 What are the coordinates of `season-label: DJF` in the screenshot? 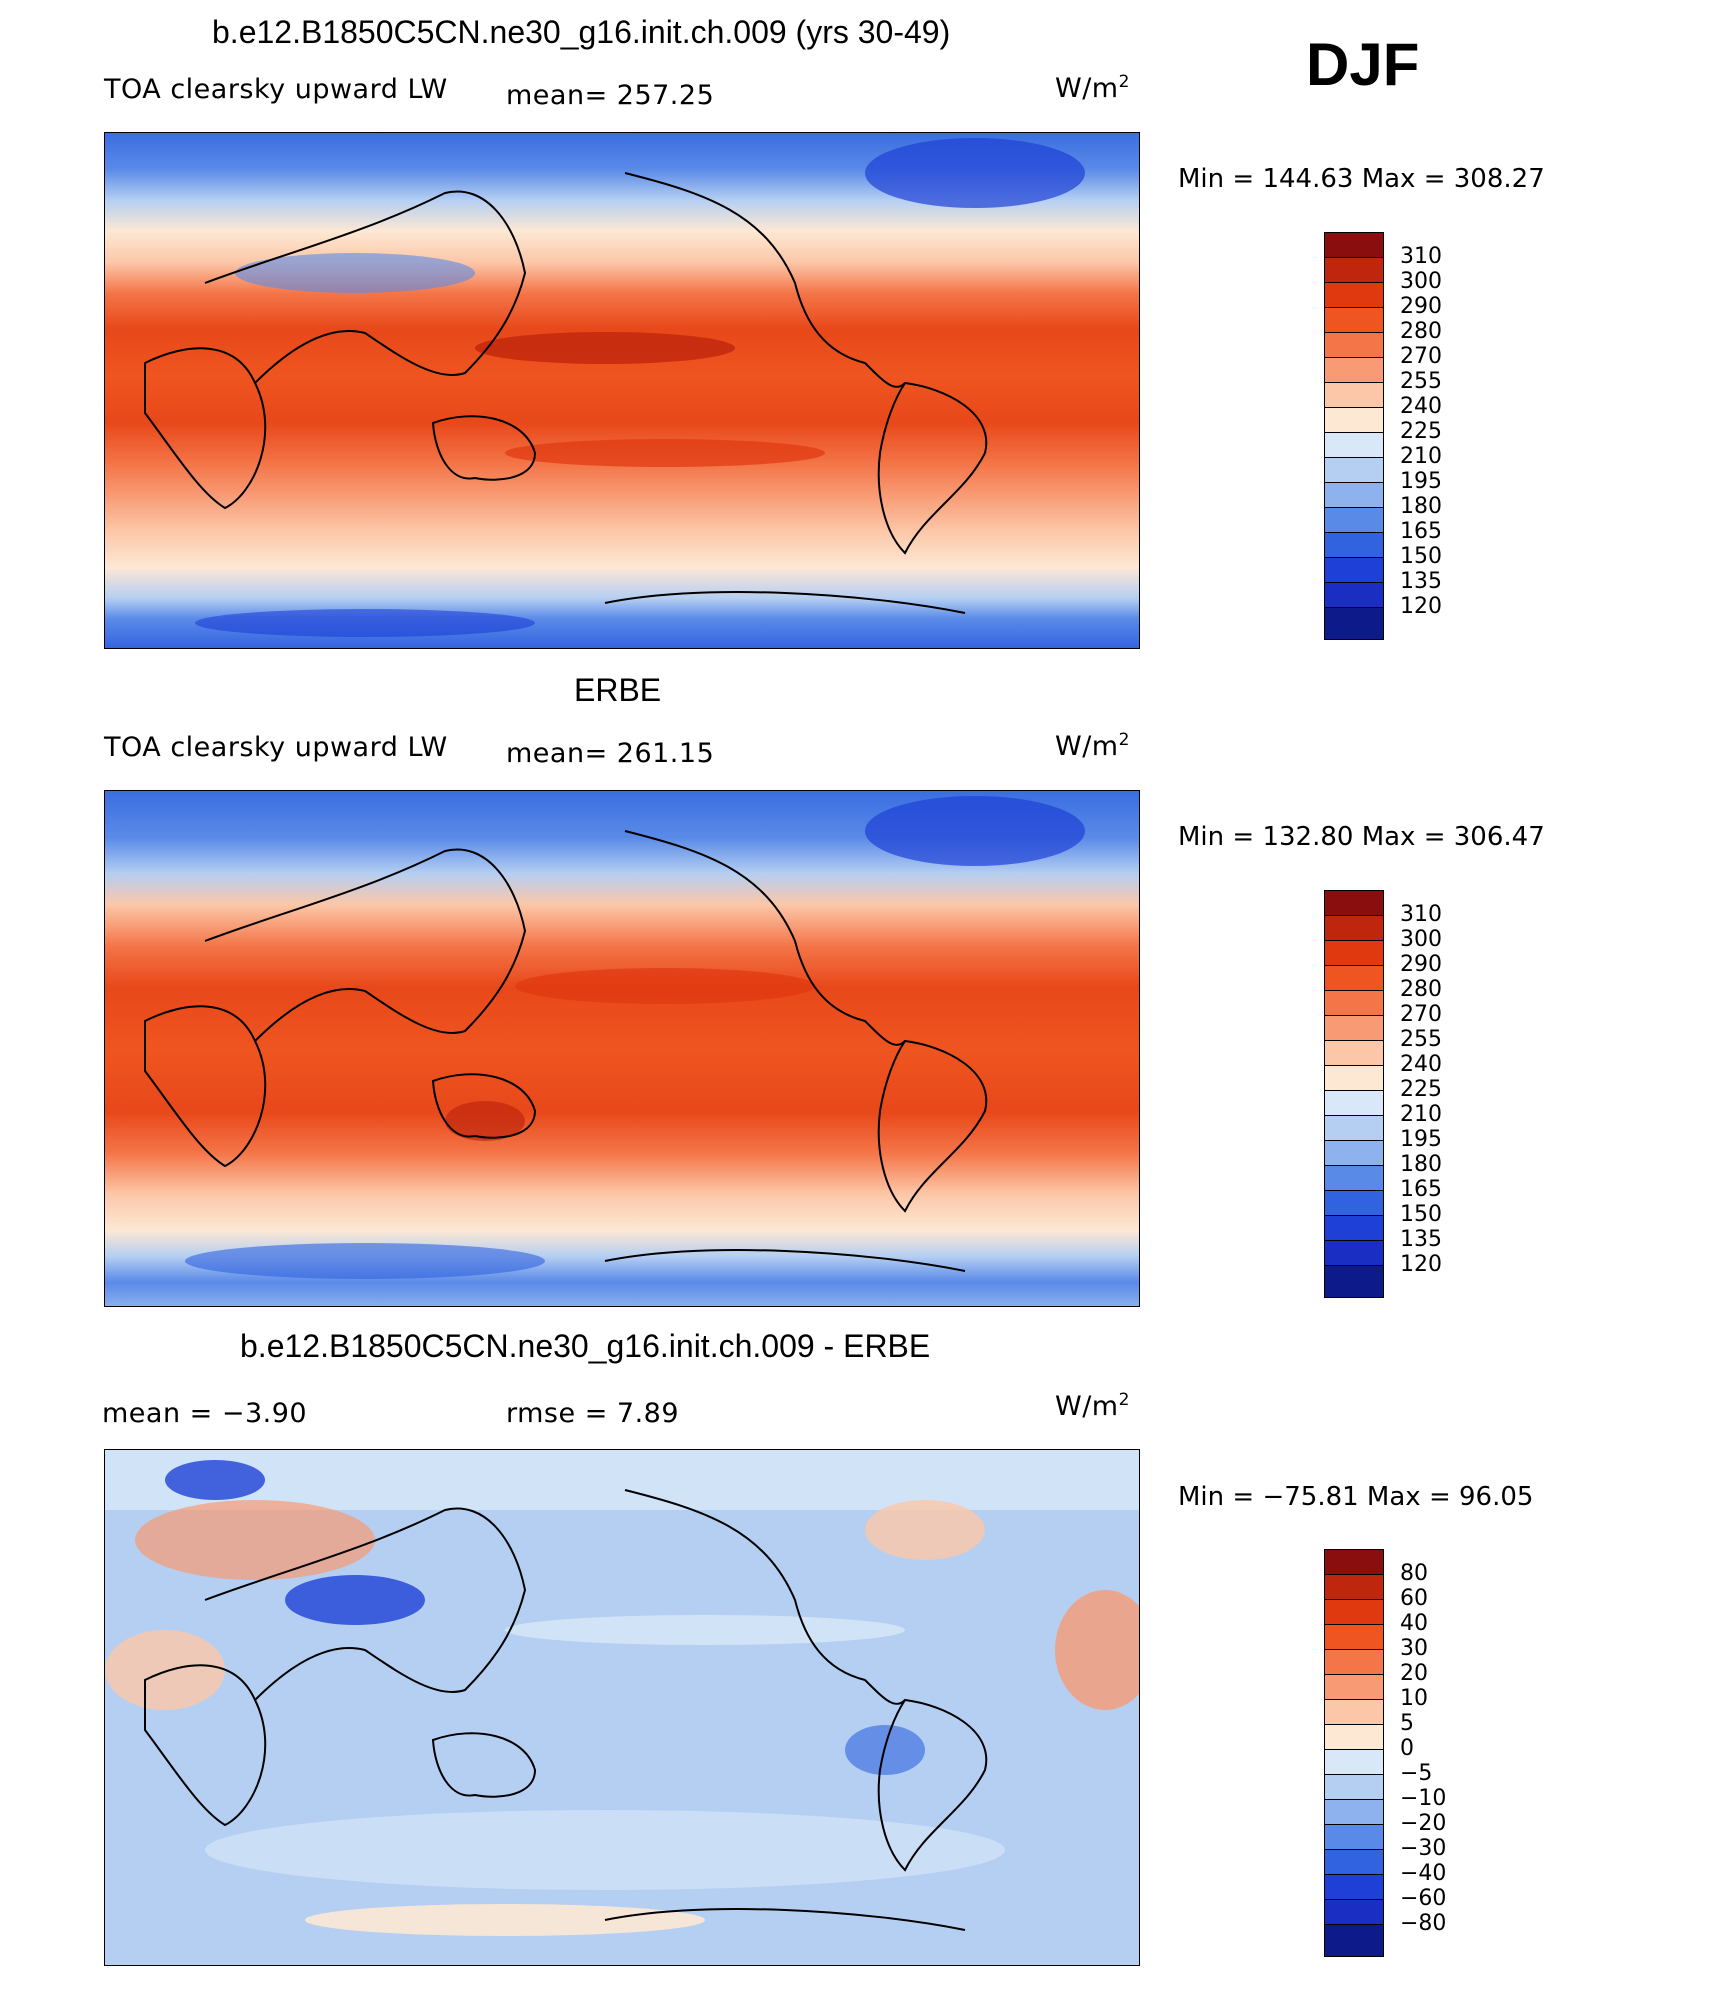 It's located at (1363, 64).